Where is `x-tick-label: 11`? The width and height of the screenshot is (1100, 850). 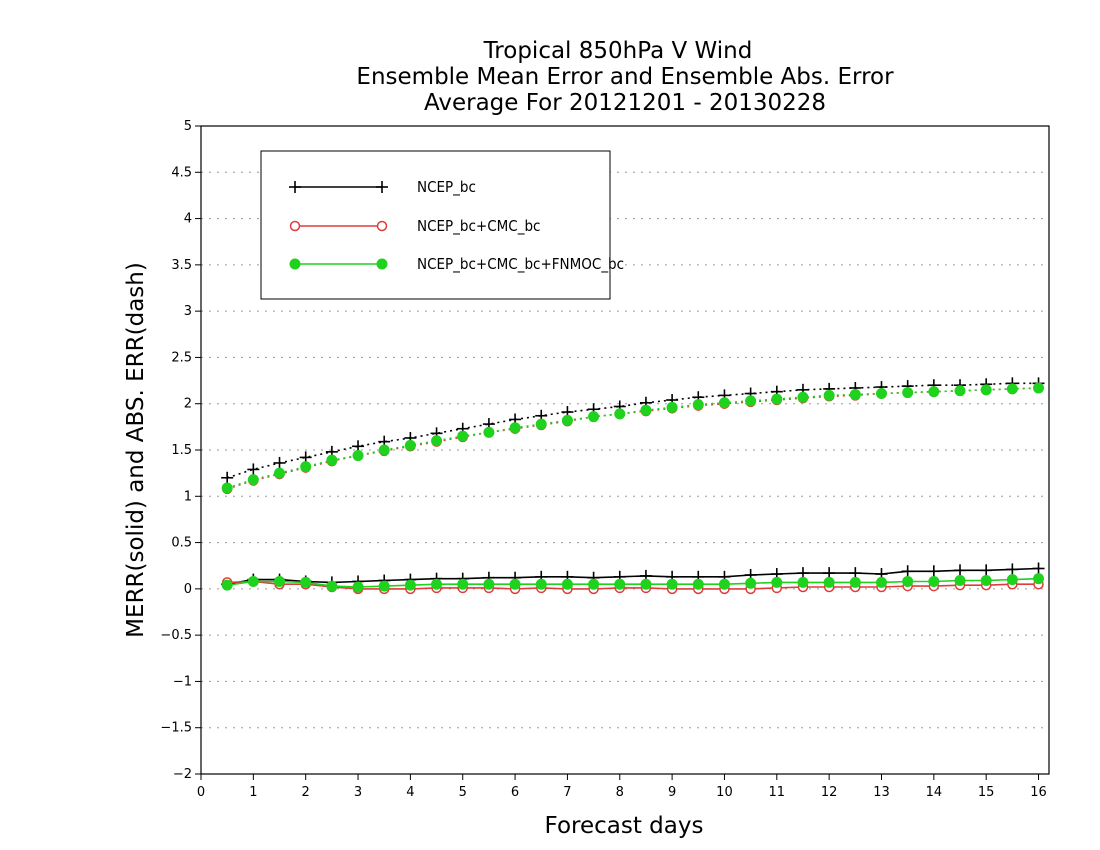
x-tick-label: 11 is located at coordinates (777, 792).